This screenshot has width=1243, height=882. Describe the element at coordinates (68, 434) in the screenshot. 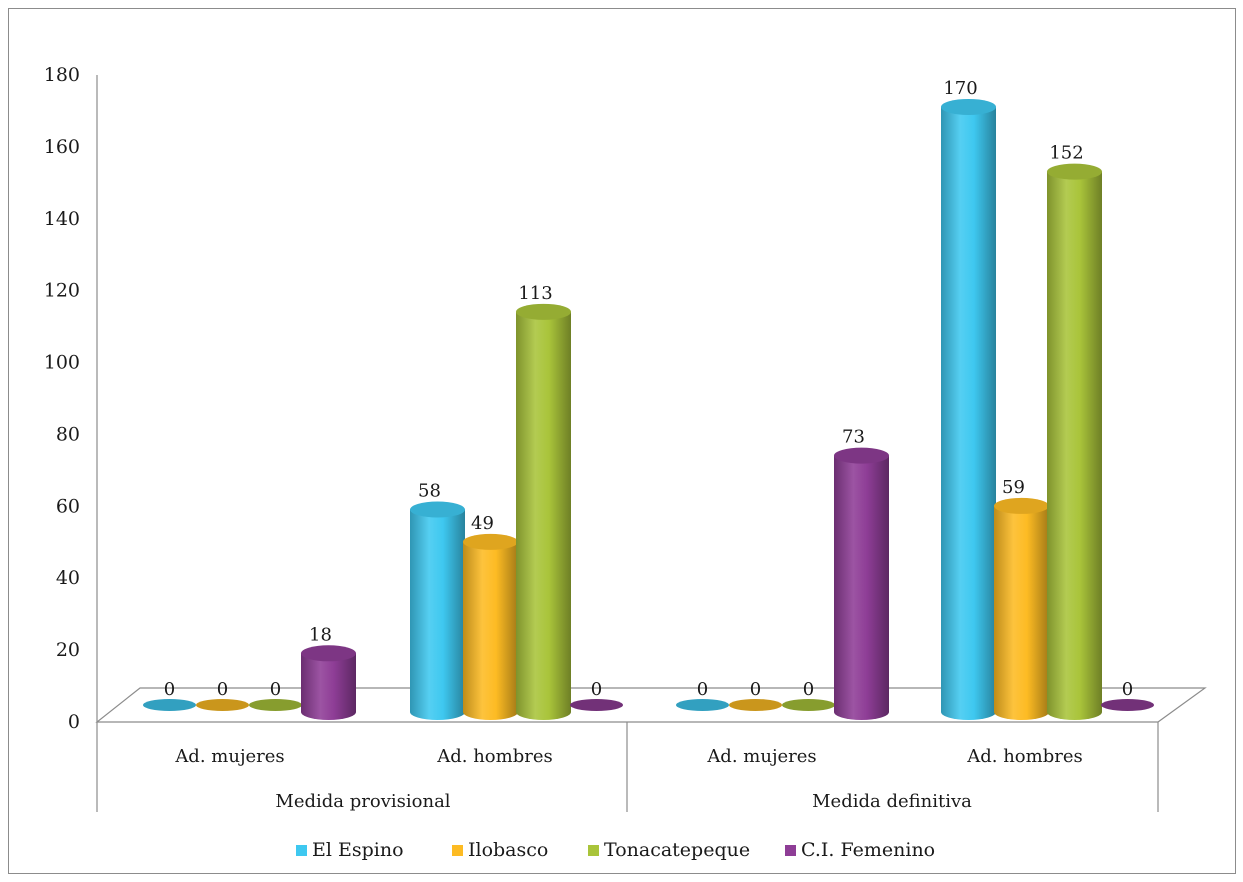

I see `y-tick-label: 80` at that location.